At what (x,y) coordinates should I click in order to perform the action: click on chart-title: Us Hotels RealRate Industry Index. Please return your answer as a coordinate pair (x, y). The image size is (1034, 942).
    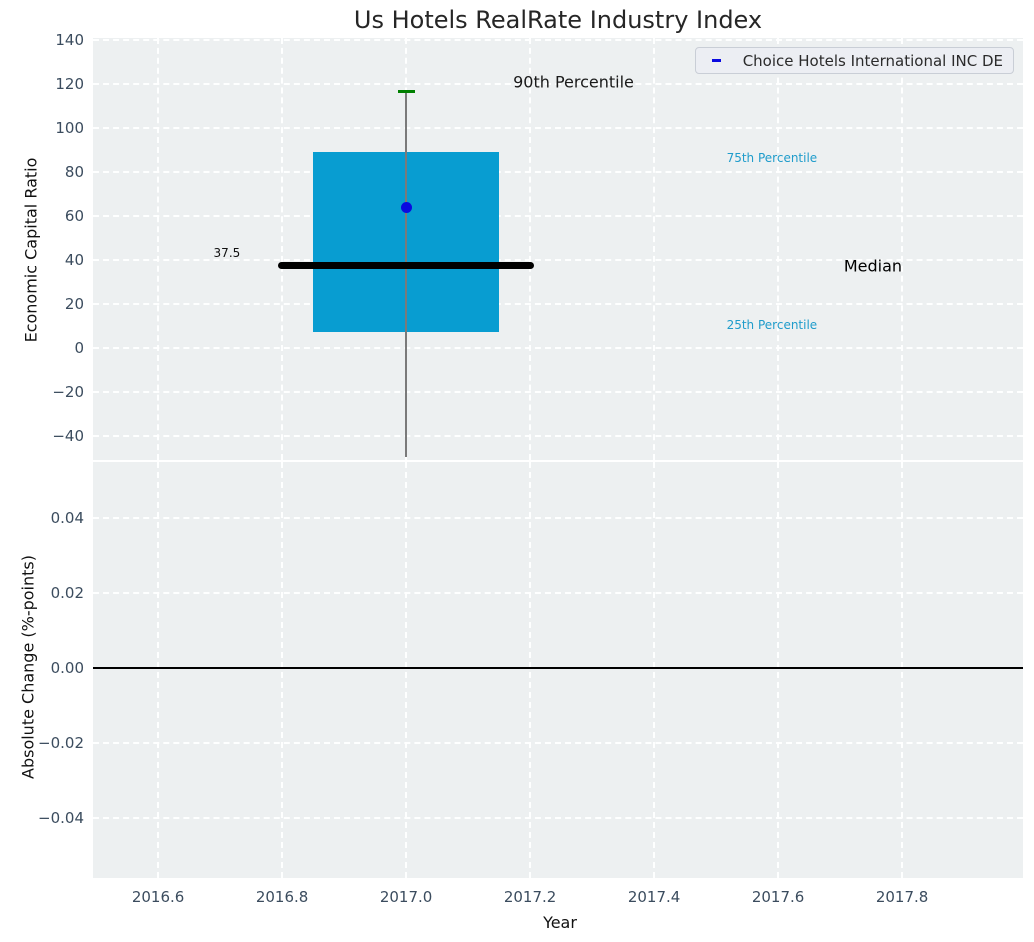
    Looking at the image, I should click on (558, 20).